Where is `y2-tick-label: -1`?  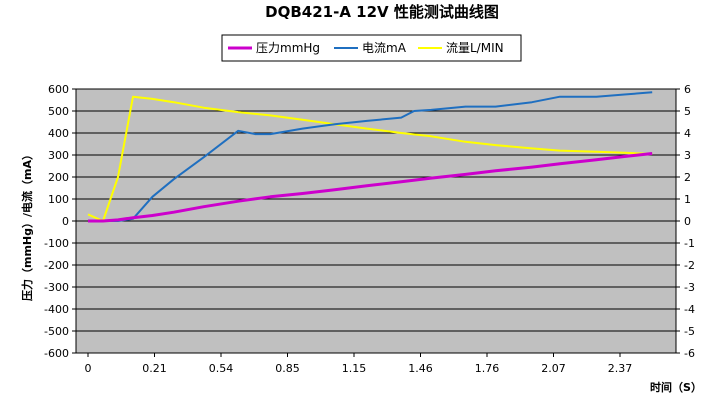 y2-tick-label: -1 is located at coordinates (689, 243).